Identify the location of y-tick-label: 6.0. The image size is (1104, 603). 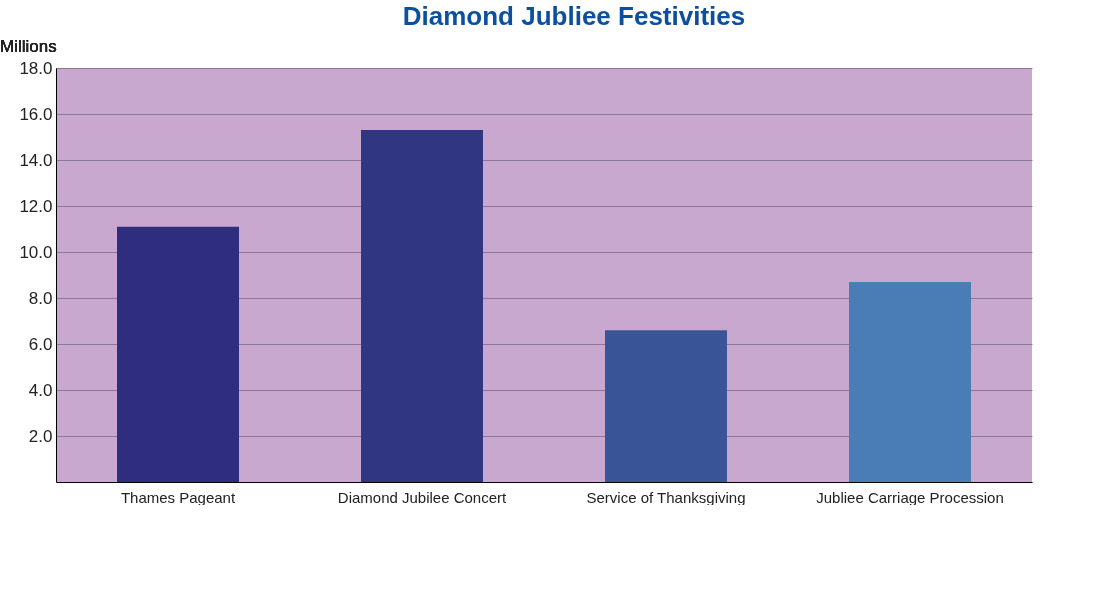
(40, 344).